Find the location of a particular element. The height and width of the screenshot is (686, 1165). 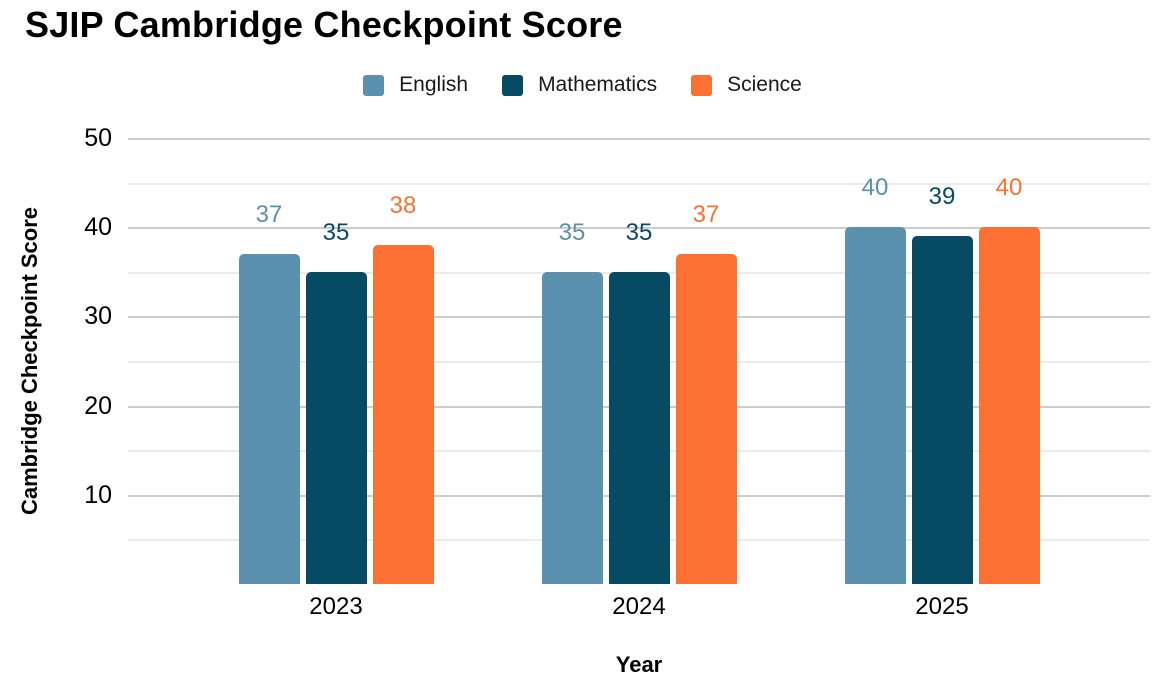

legend-item-mathematics: Mathematics is located at coordinates (579, 85).